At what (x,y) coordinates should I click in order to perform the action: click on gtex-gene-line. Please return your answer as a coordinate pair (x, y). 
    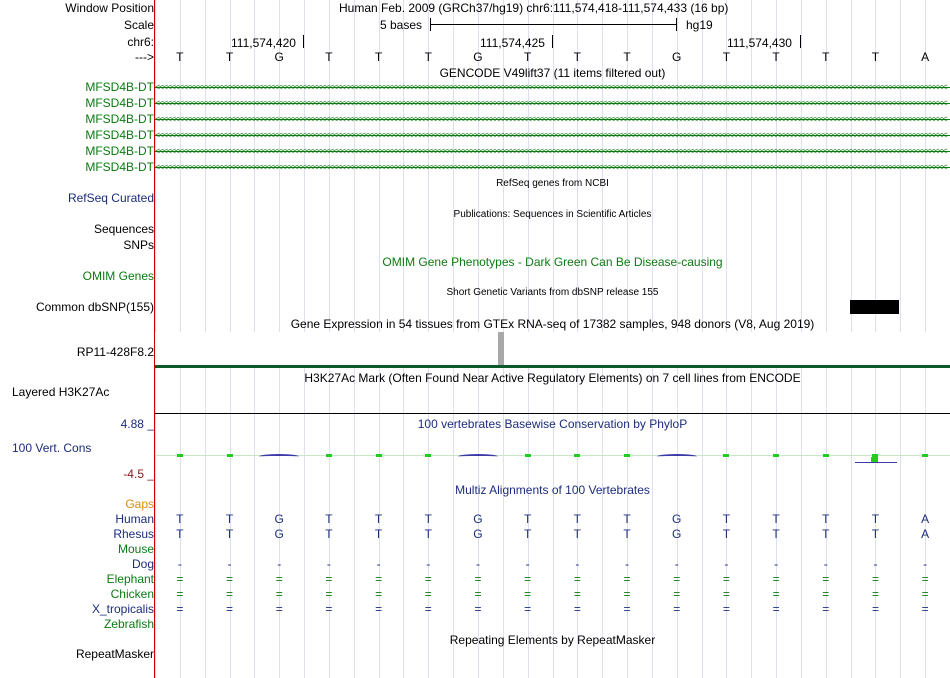
    Looking at the image, I should click on (552, 366).